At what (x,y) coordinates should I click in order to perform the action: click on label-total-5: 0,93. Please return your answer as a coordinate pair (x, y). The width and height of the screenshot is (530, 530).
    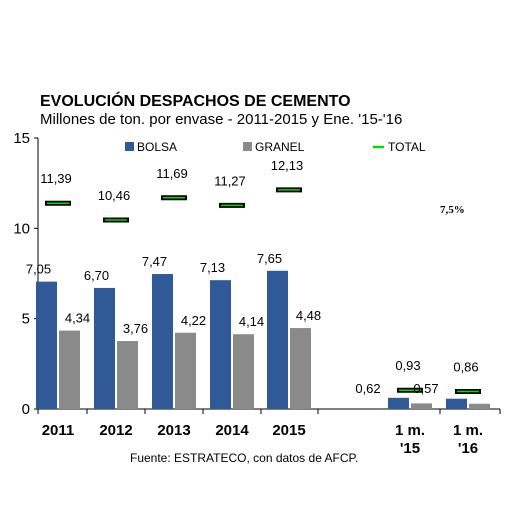
    Looking at the image, I should click on (407, 365).